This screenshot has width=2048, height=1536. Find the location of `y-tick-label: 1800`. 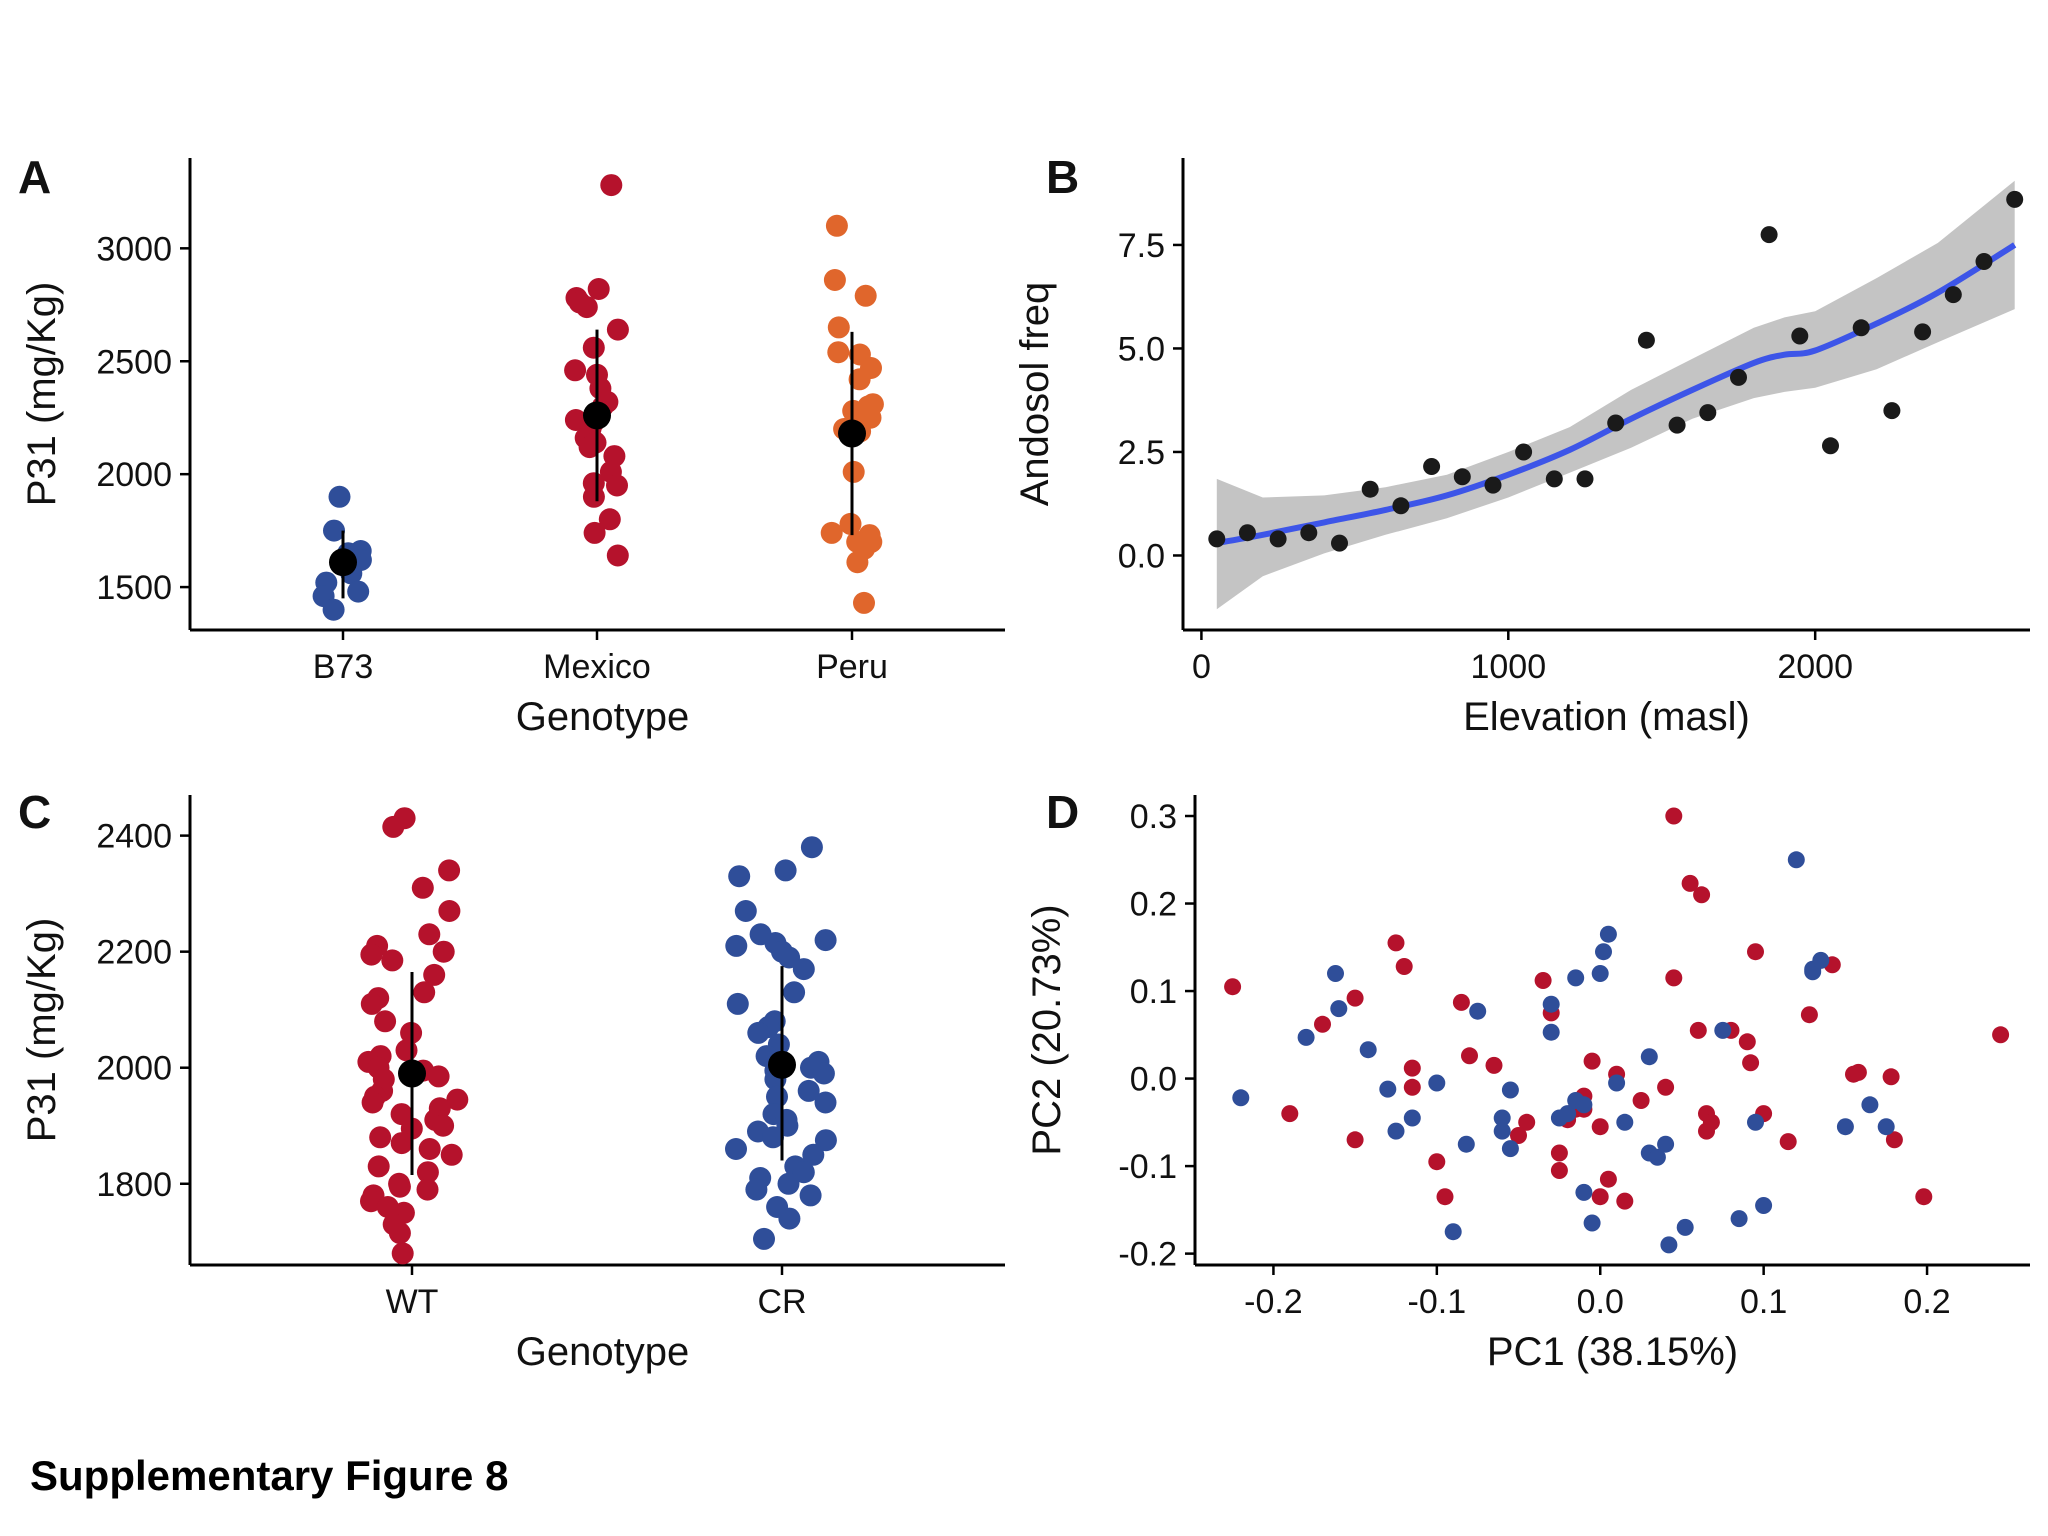

y-tick-label: 1800 is located at coordinates (134, 1185).